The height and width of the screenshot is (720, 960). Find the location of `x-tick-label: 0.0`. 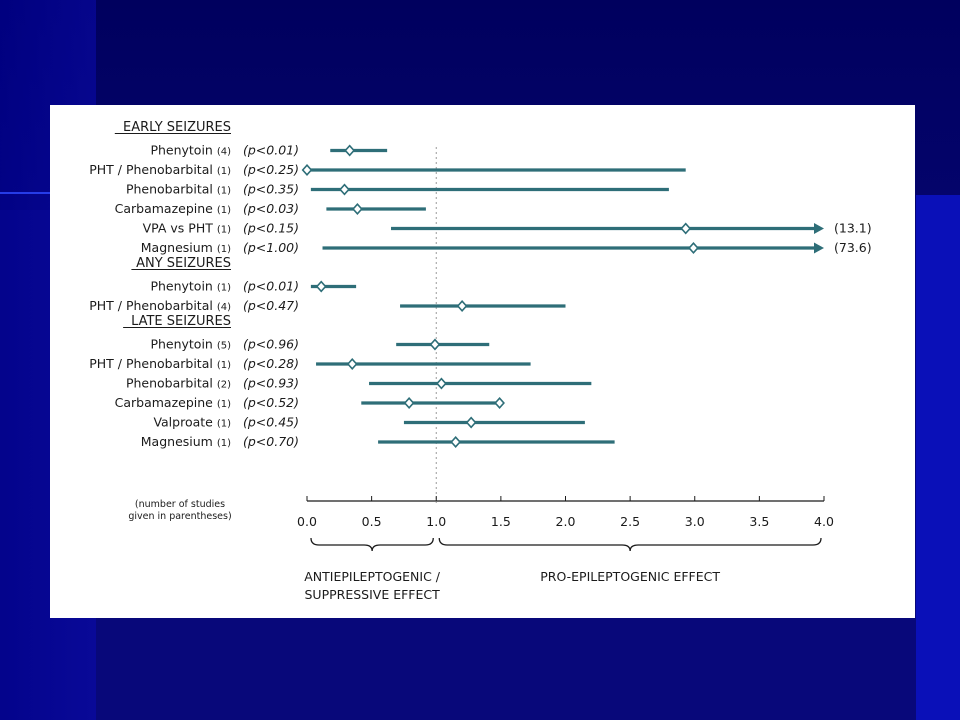

x-tick-label: 0.0 is located at coordinates (307, 521).